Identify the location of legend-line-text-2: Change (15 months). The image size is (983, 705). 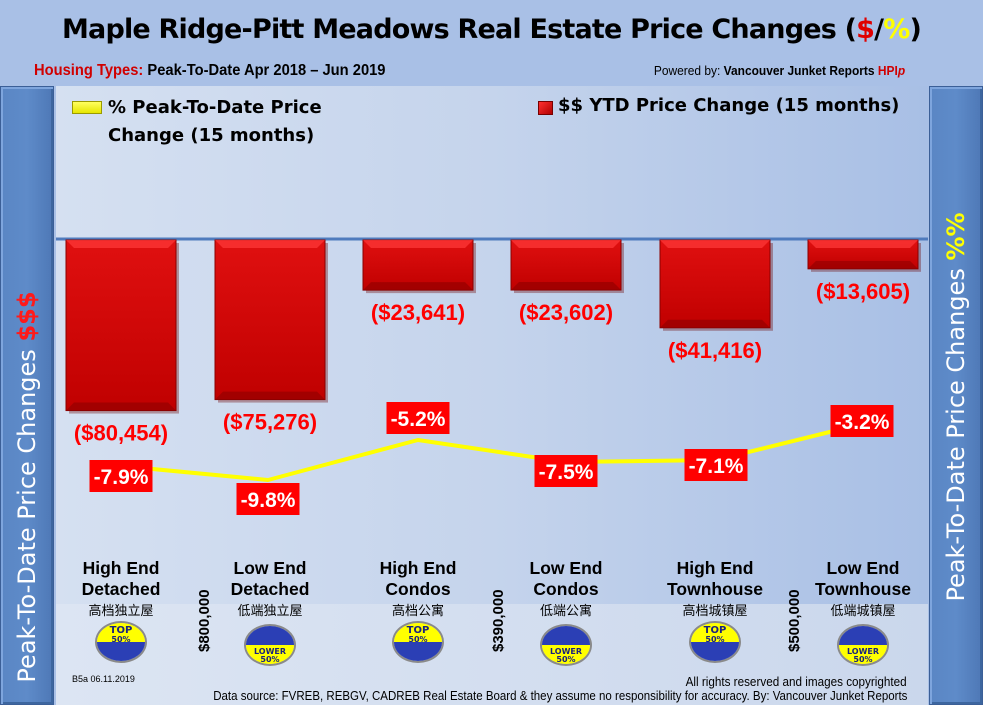
(211, 135).